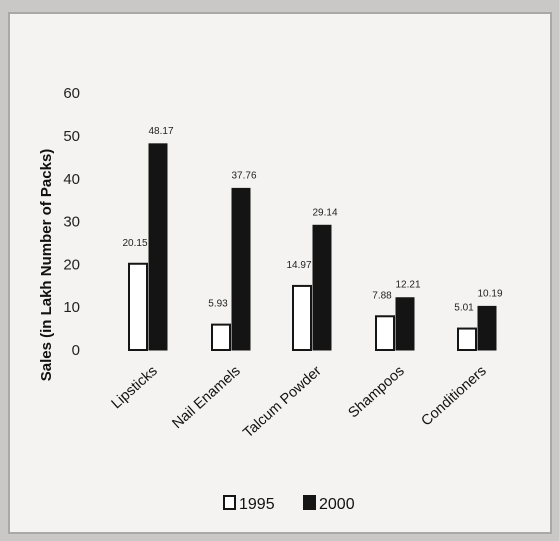 This screenshot has width=559, height=541. I want to click on y-tick-label: 0, so click(76, 350).